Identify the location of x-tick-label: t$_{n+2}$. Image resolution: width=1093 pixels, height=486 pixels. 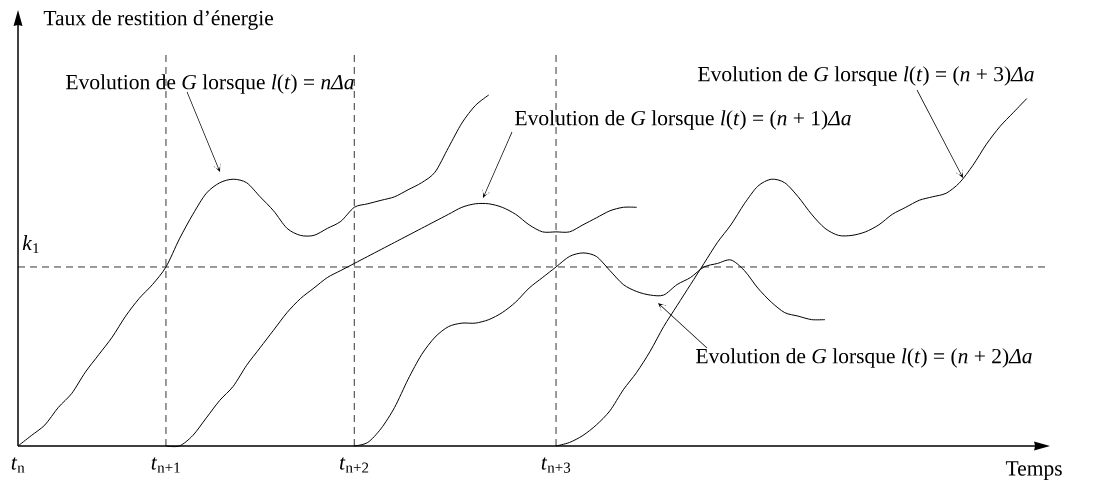
(354, 465).